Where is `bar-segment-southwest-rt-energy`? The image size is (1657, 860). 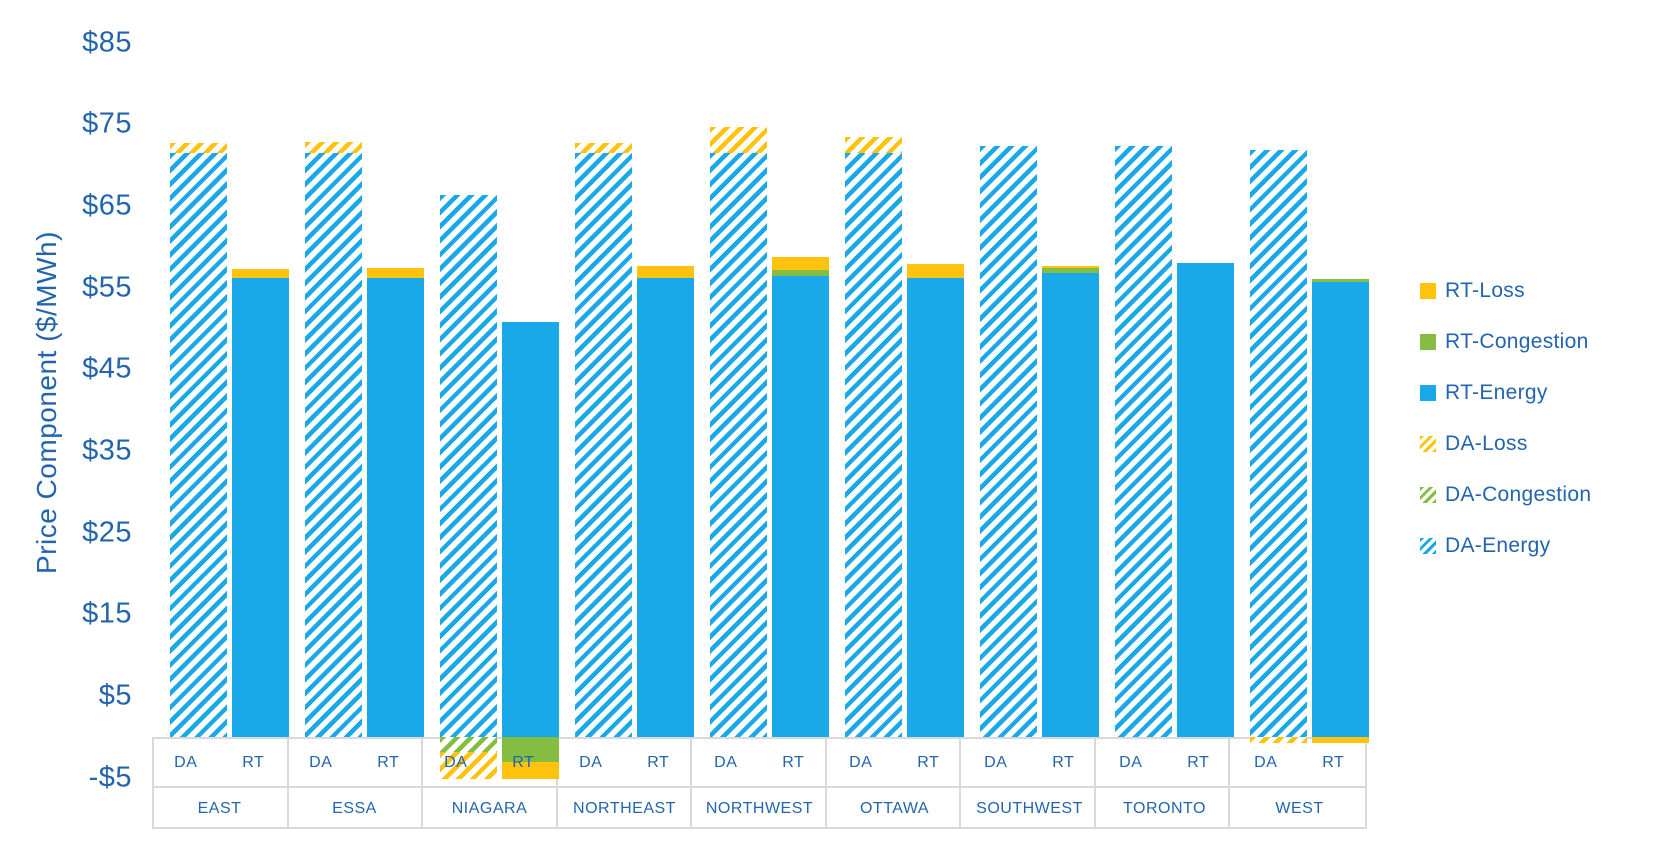 bar-segment-southwest-rt-energy is located at coordinates (1070, 504).